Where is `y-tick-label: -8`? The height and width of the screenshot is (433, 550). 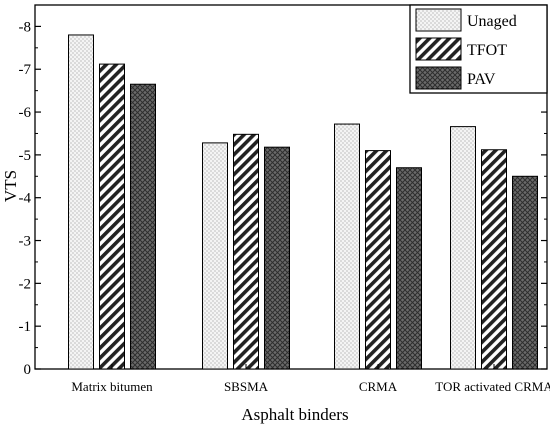 y-tick-label: -8 is located at coordinates (25, 27).